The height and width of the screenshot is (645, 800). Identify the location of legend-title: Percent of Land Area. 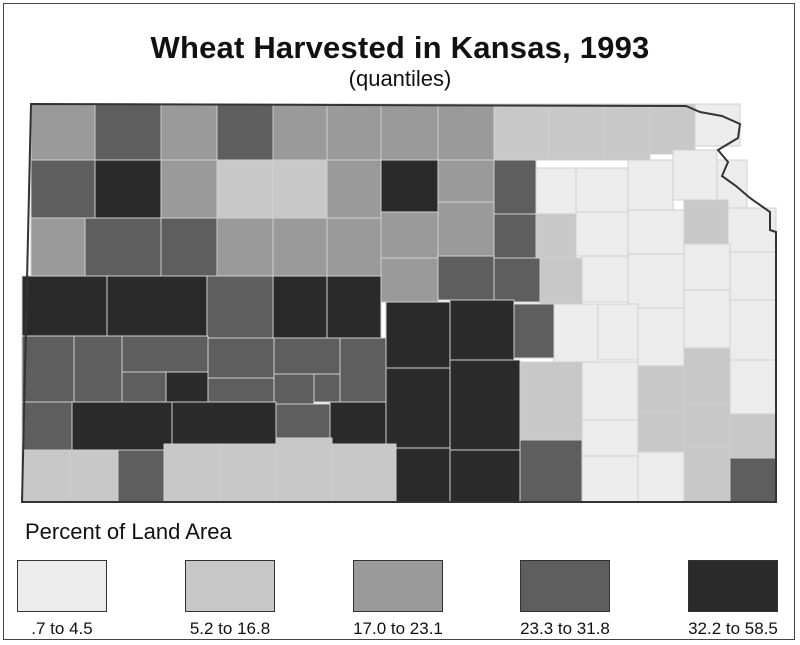
(128, 531).